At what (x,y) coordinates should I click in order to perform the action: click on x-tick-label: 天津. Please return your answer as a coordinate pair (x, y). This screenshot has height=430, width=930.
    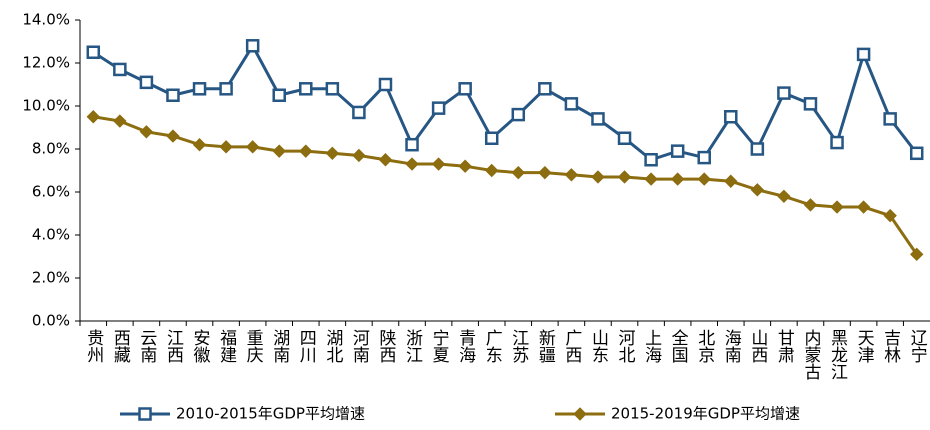
    Looking at the image, I should click on (864, 346).